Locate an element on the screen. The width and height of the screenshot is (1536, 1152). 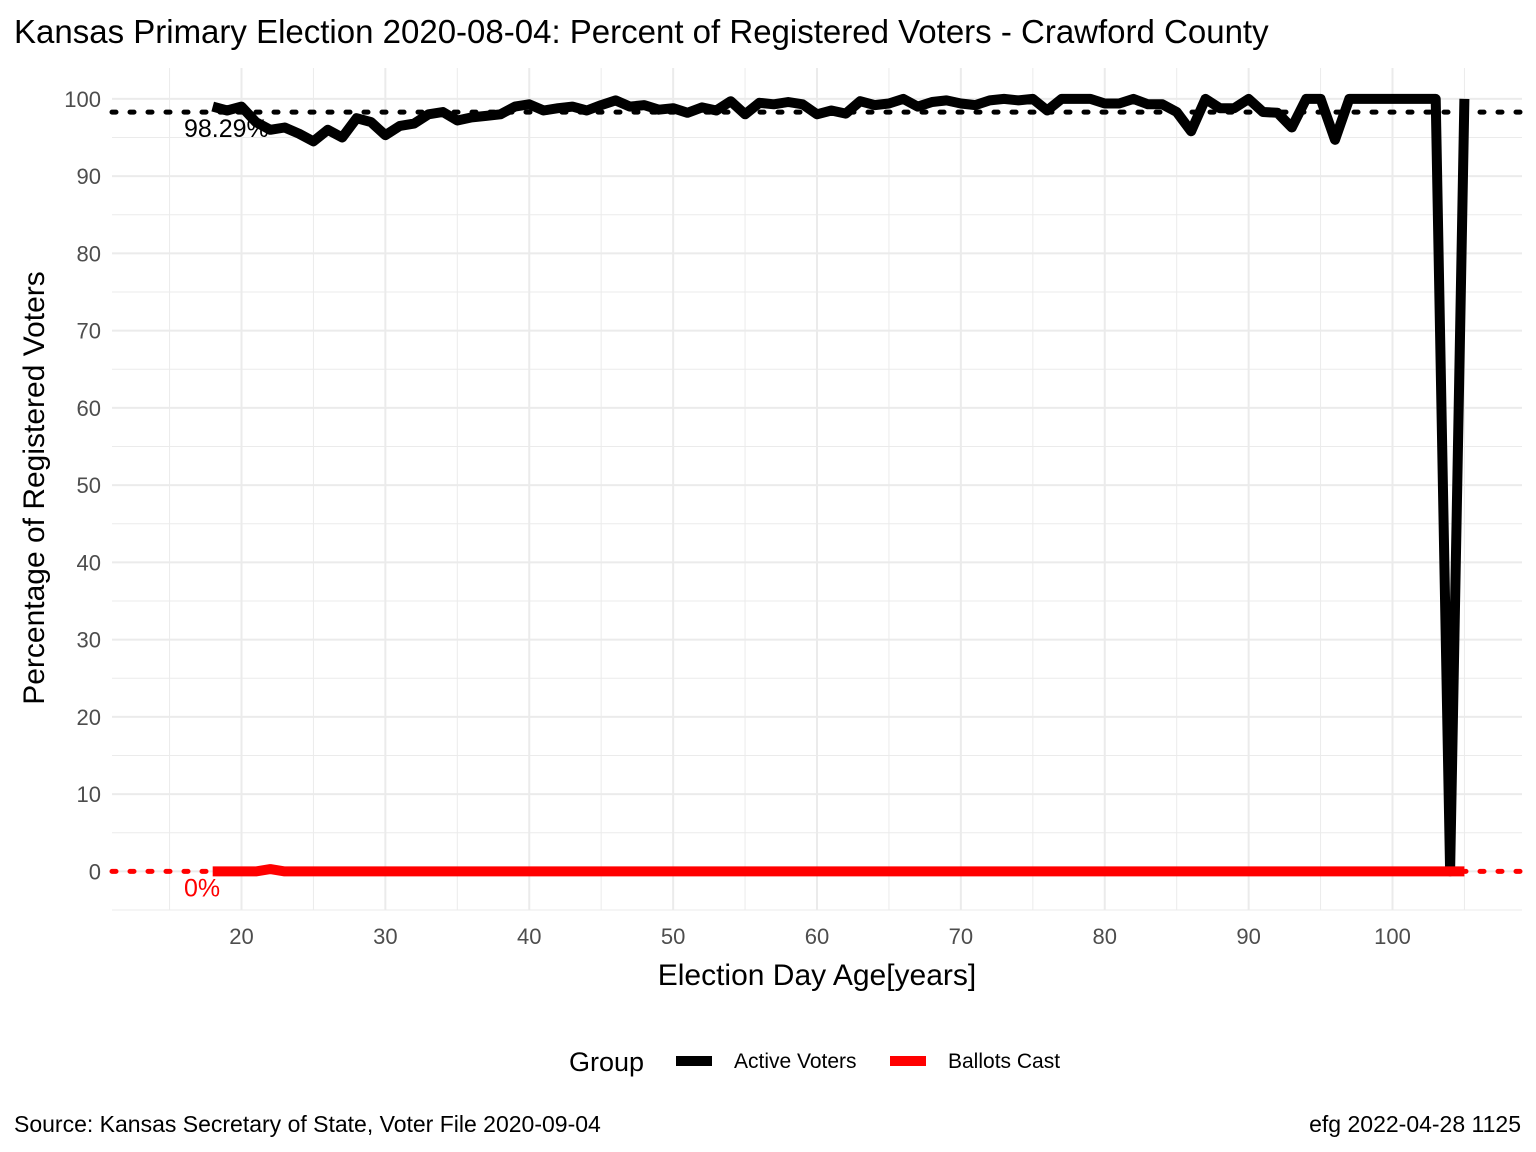
x-tick-label: 50 is located at coordinates (673, 936).